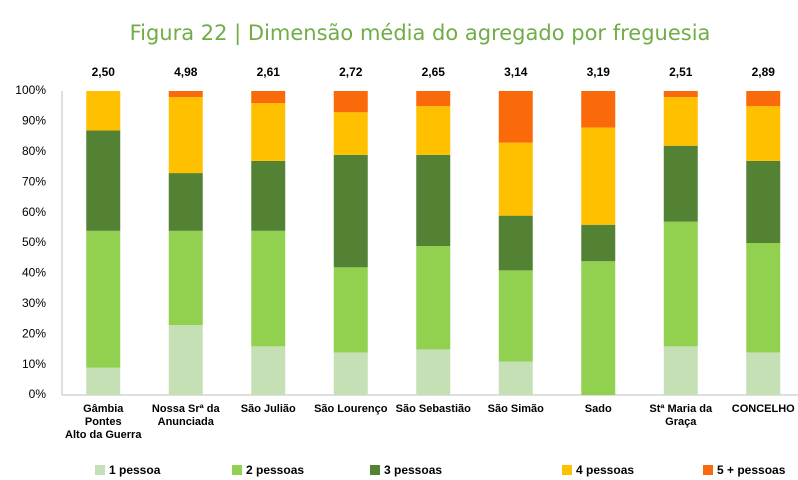  Describe the element at coordinates (103, 422) in the screenshot. I see `x-tick-label: Gâmbia Pontes Alto da Guerra` at that location.